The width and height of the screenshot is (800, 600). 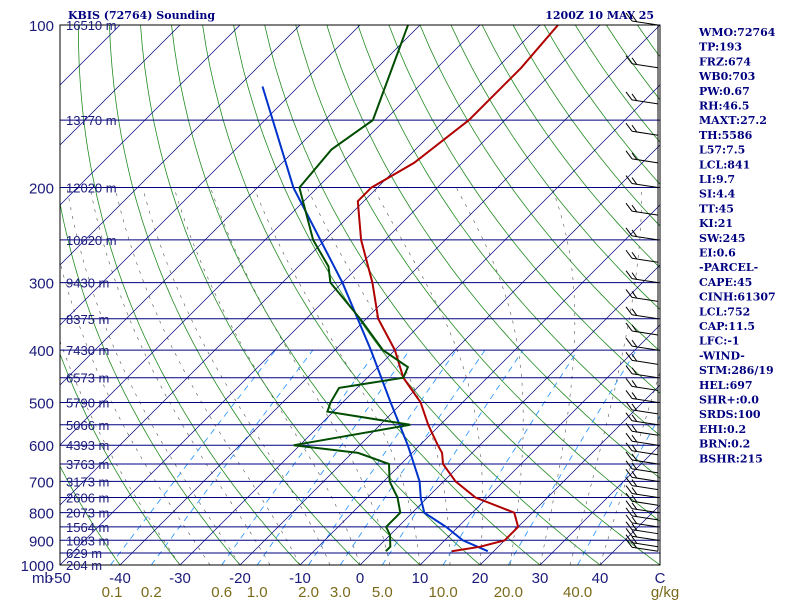 What do you see at coordinates (716, 208) in the screenshot?
I see `index-entry: TT:45` at bounding box center [716, 208].